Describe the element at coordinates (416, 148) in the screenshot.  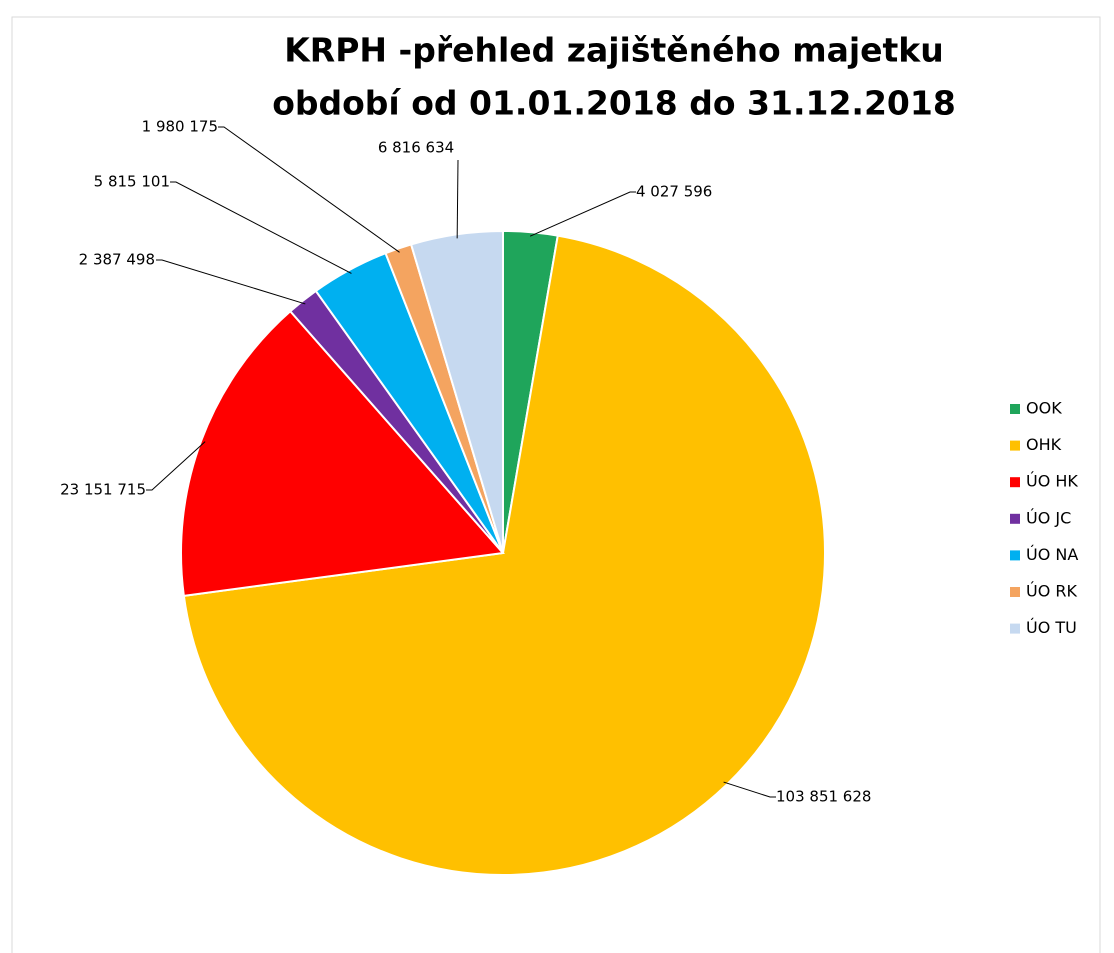
I see `data-label: 6 816 634` at that location.